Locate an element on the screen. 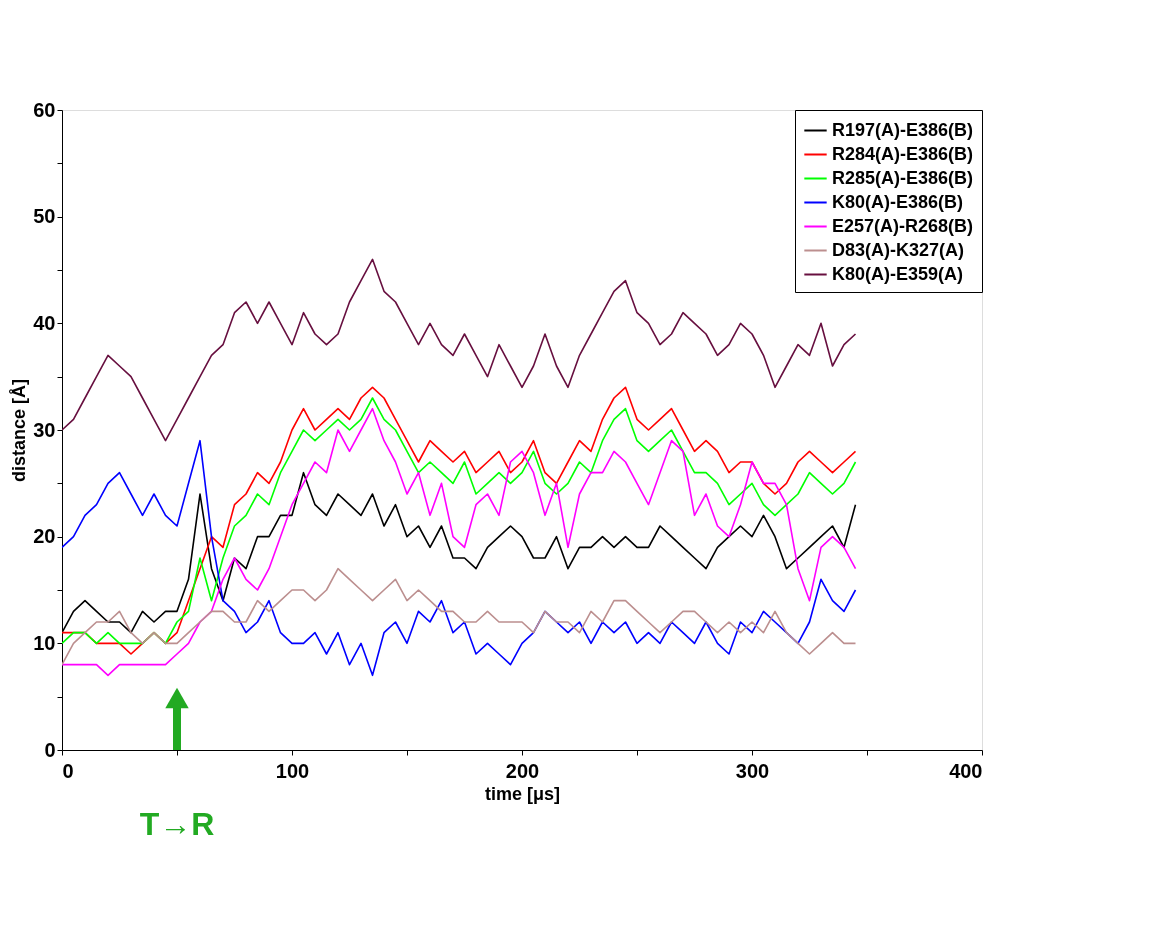 This screenshot has width=1174, height=943. x-axis-title: time [μs] is located at coordinates (522, 793).